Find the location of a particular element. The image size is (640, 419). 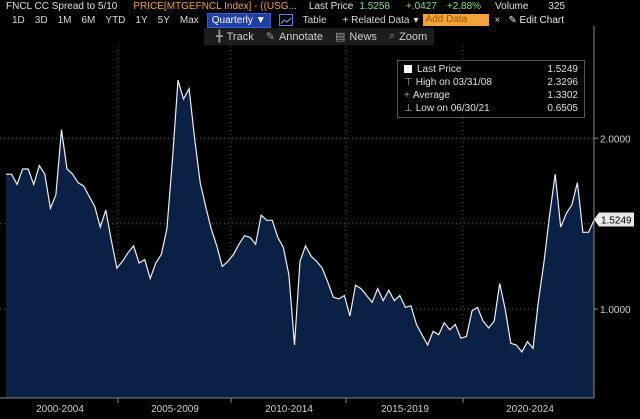

related-data-button: + Related Data is located at coordinates (376, 20).